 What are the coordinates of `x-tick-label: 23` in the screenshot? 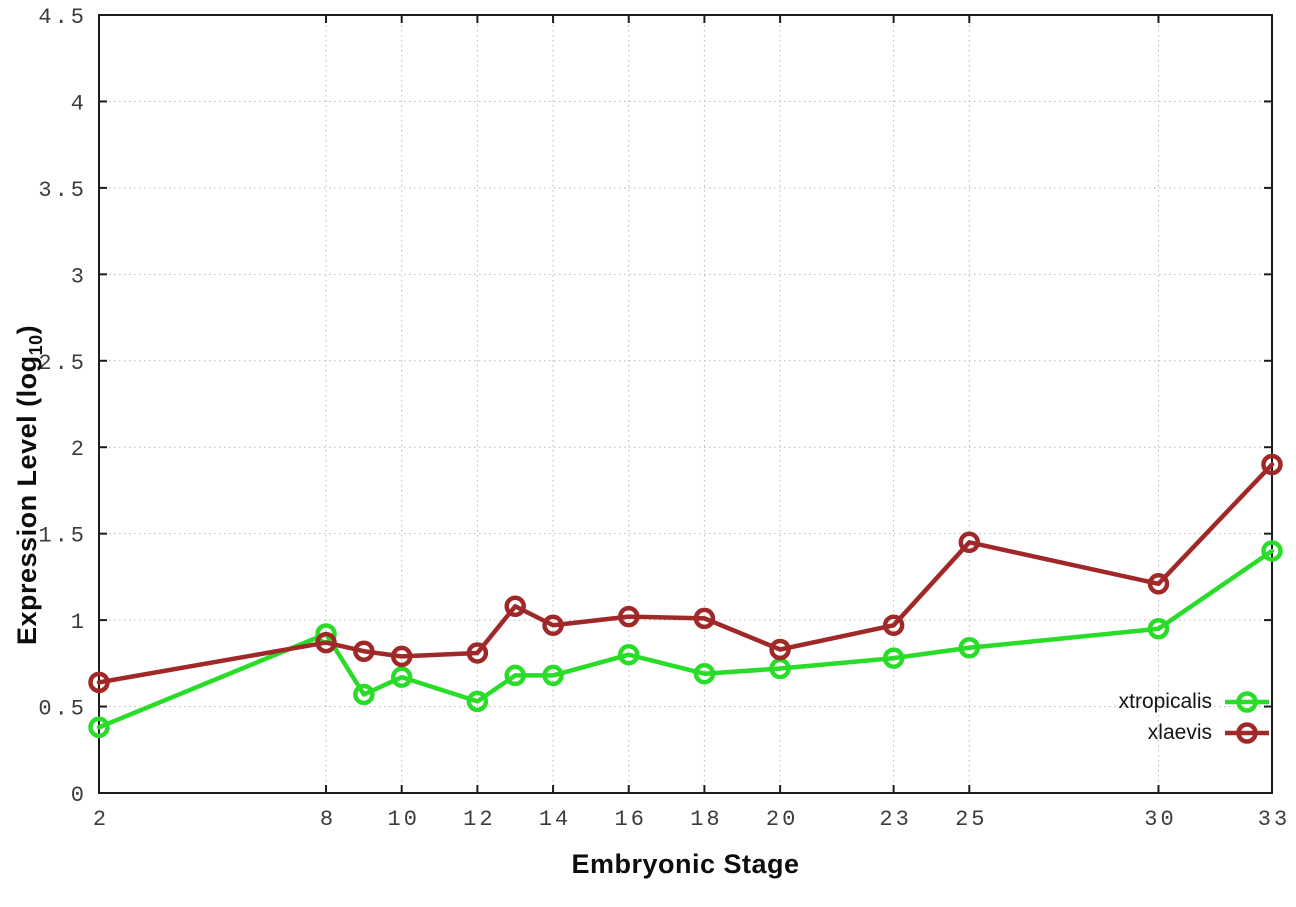 It's located at (895, 819).